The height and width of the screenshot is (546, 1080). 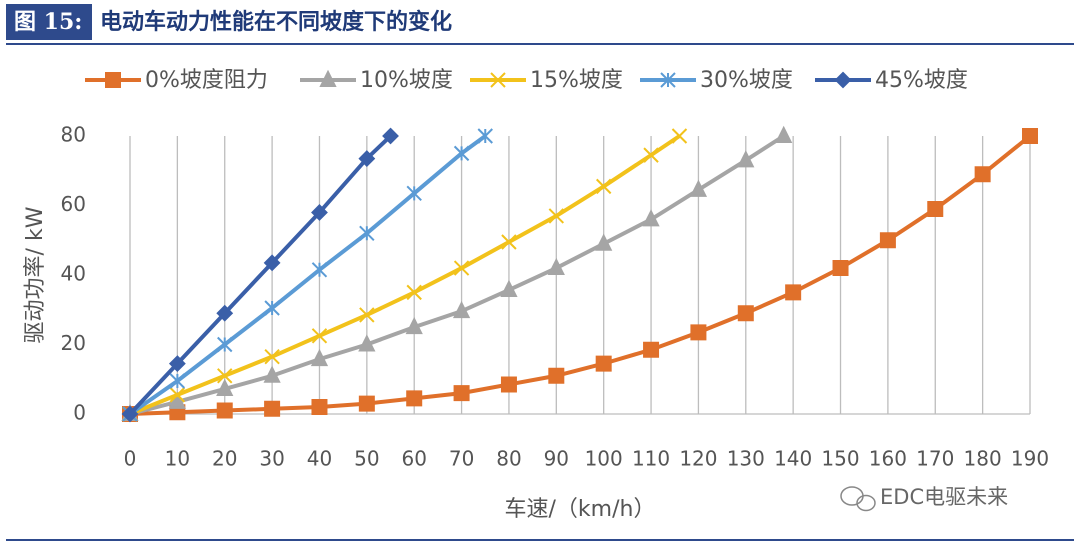 What do you see at coordinates (319, 459) in the screenshot?
I see `x-tick-label: 40` at bounding box center [319, 459].